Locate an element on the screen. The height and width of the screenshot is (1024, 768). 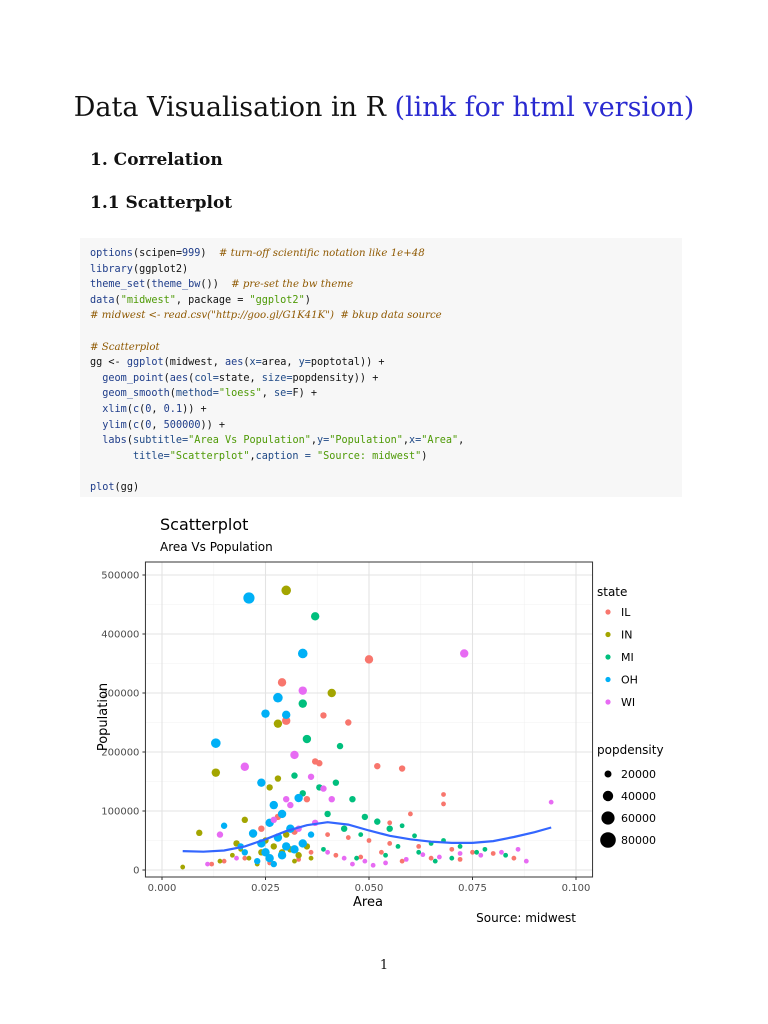
code-token: labs is located at coordinates (114, 441).